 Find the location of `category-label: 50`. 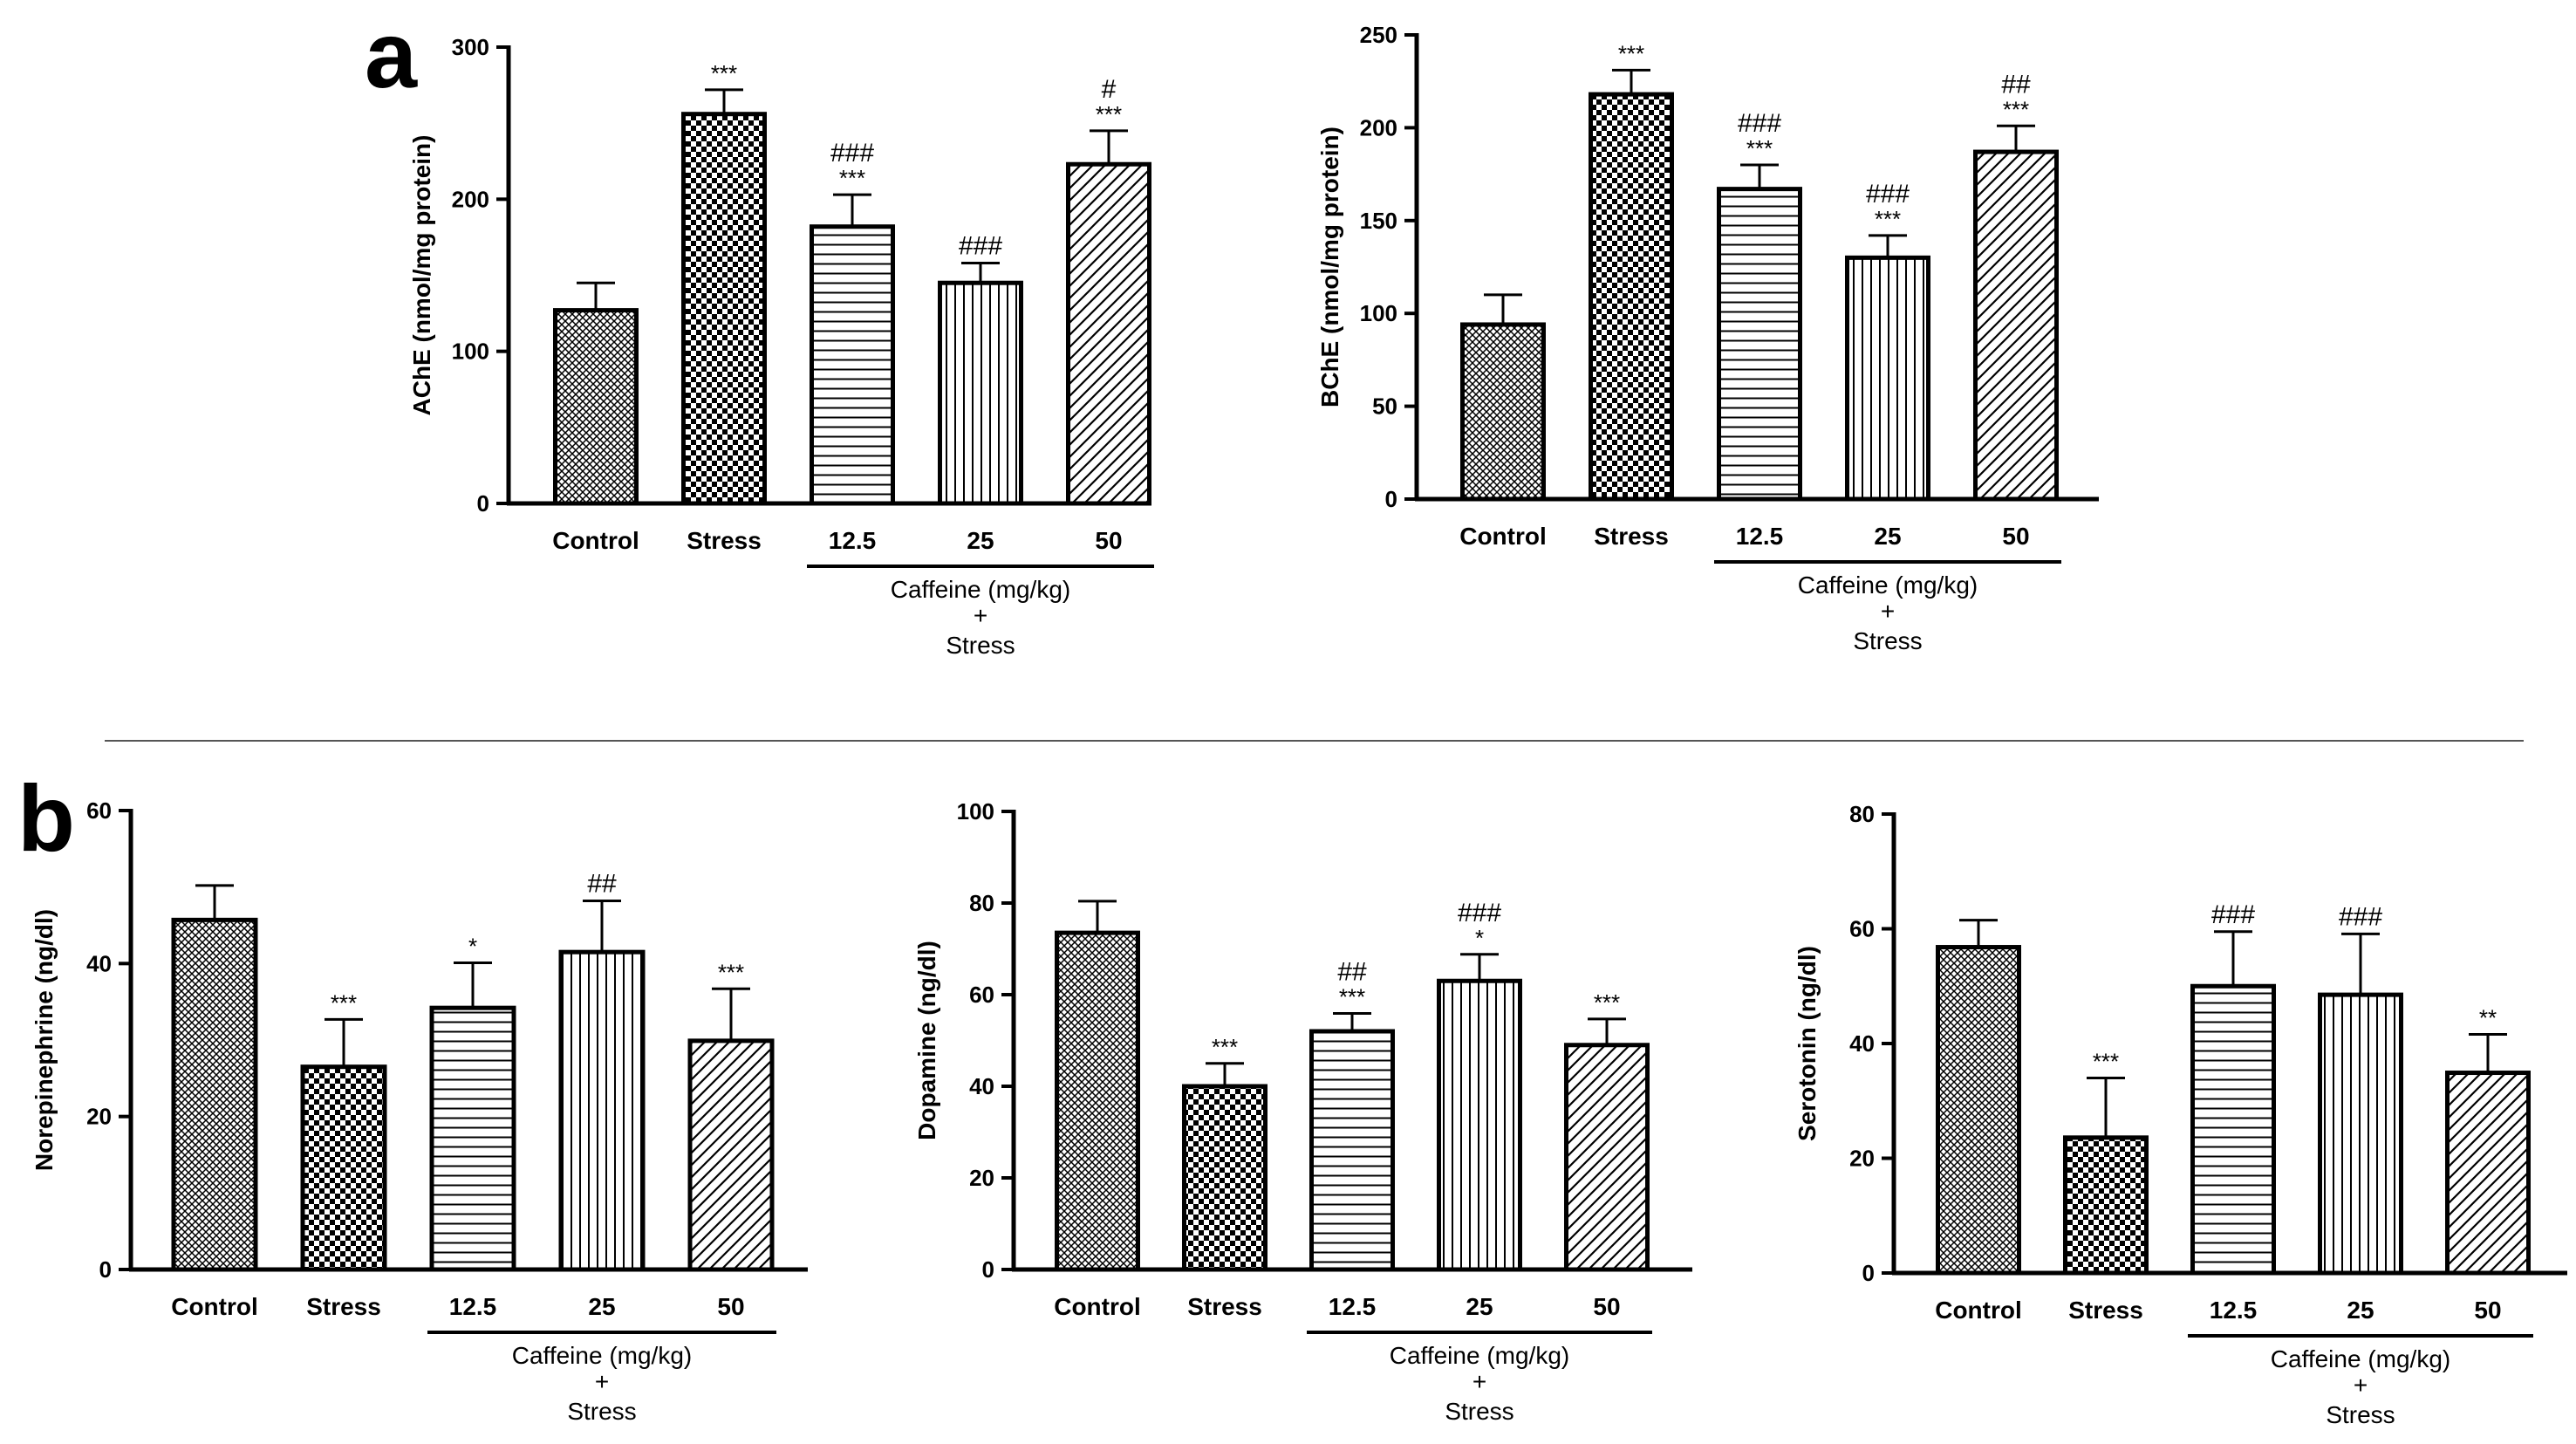

category-label: 50 is located at coordinates (2487, 1310).